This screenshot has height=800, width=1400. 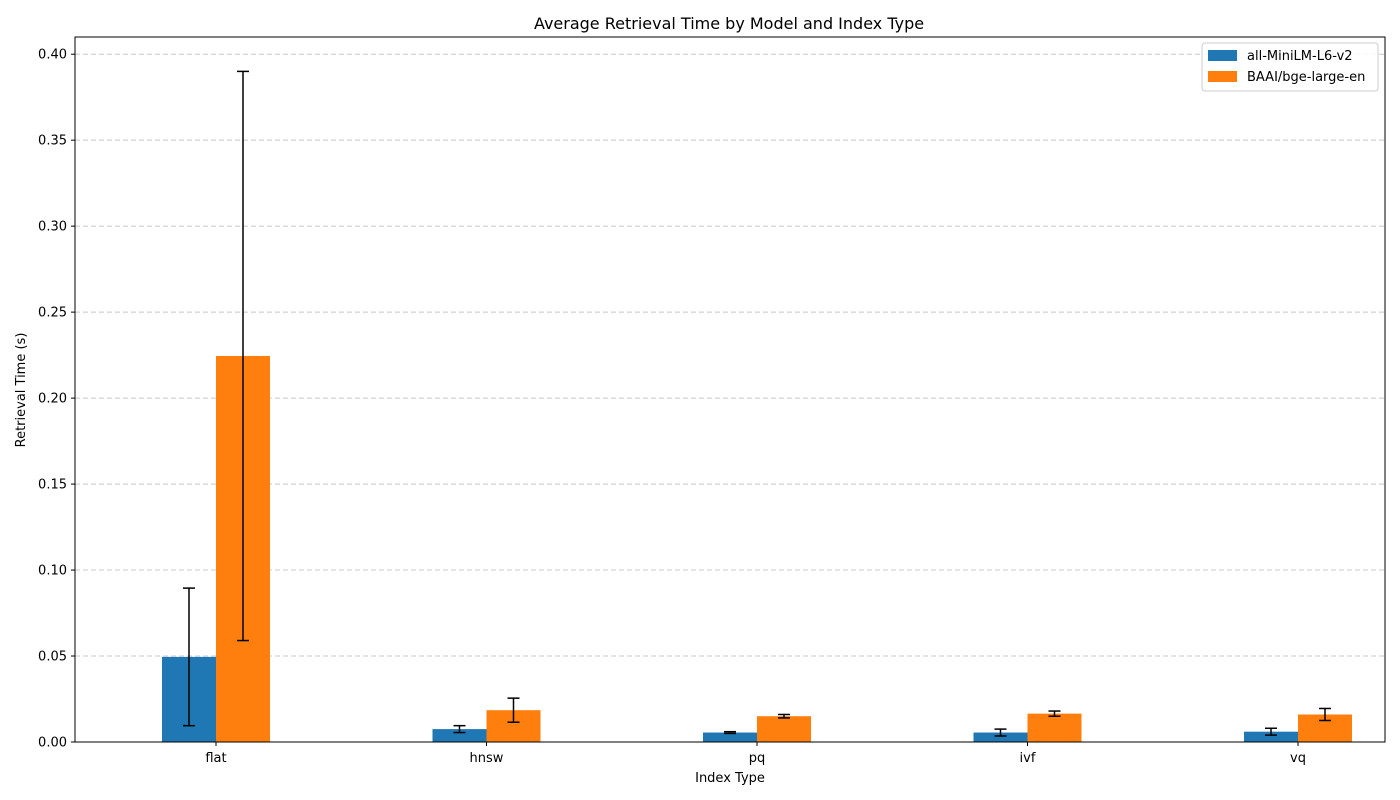 I want to click on error-bar-minilm-pq, so click(x=730, y=732).